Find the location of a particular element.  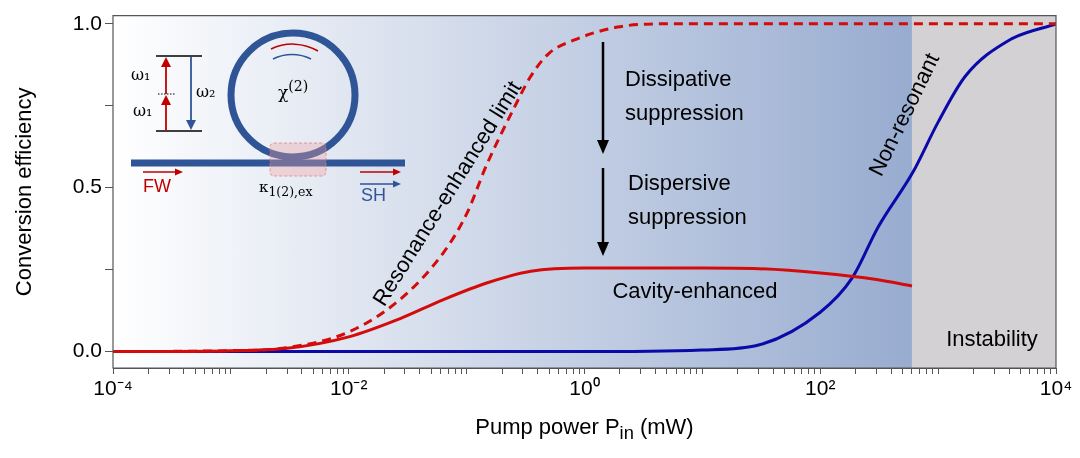

x-tick-label: 10⁻⁴ is located at coordinates (113, 388).